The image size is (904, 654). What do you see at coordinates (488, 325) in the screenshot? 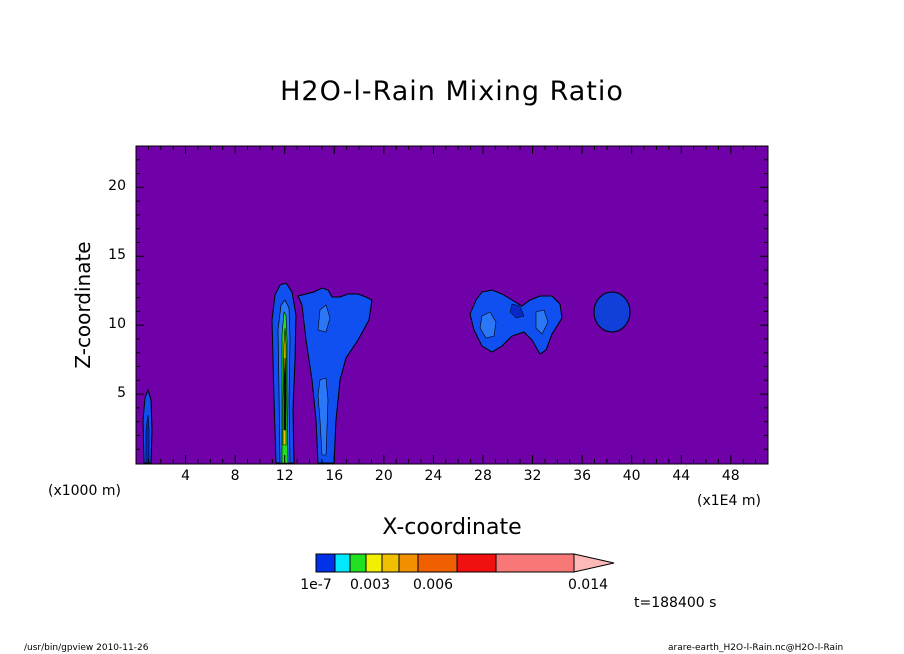
I see `rain-cell-28-32-inner` at bounding box center [488, 325].